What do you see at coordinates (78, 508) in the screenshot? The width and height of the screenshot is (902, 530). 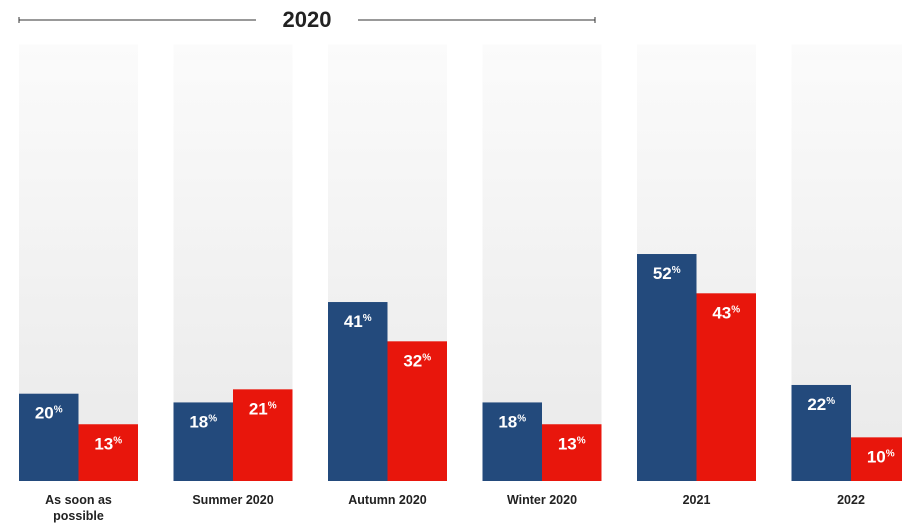 I see `x-tick-label: As soon as possible` at bounding box center [78, 508].